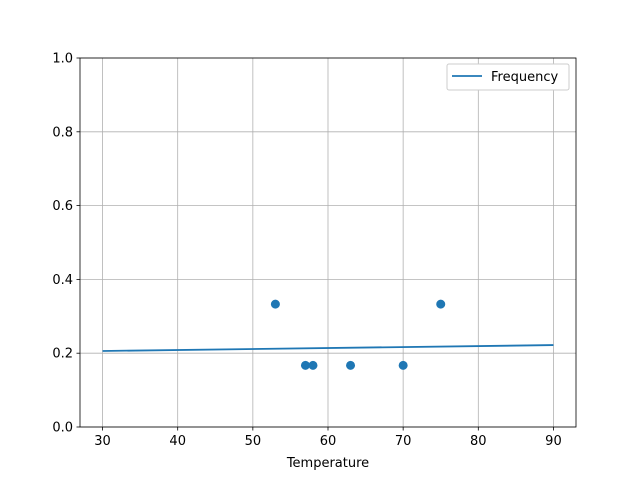  What do you see at coordinates (102, 441) in the screenshot?
I see `x-tick-label: 30` at bounding box center [102, 441].